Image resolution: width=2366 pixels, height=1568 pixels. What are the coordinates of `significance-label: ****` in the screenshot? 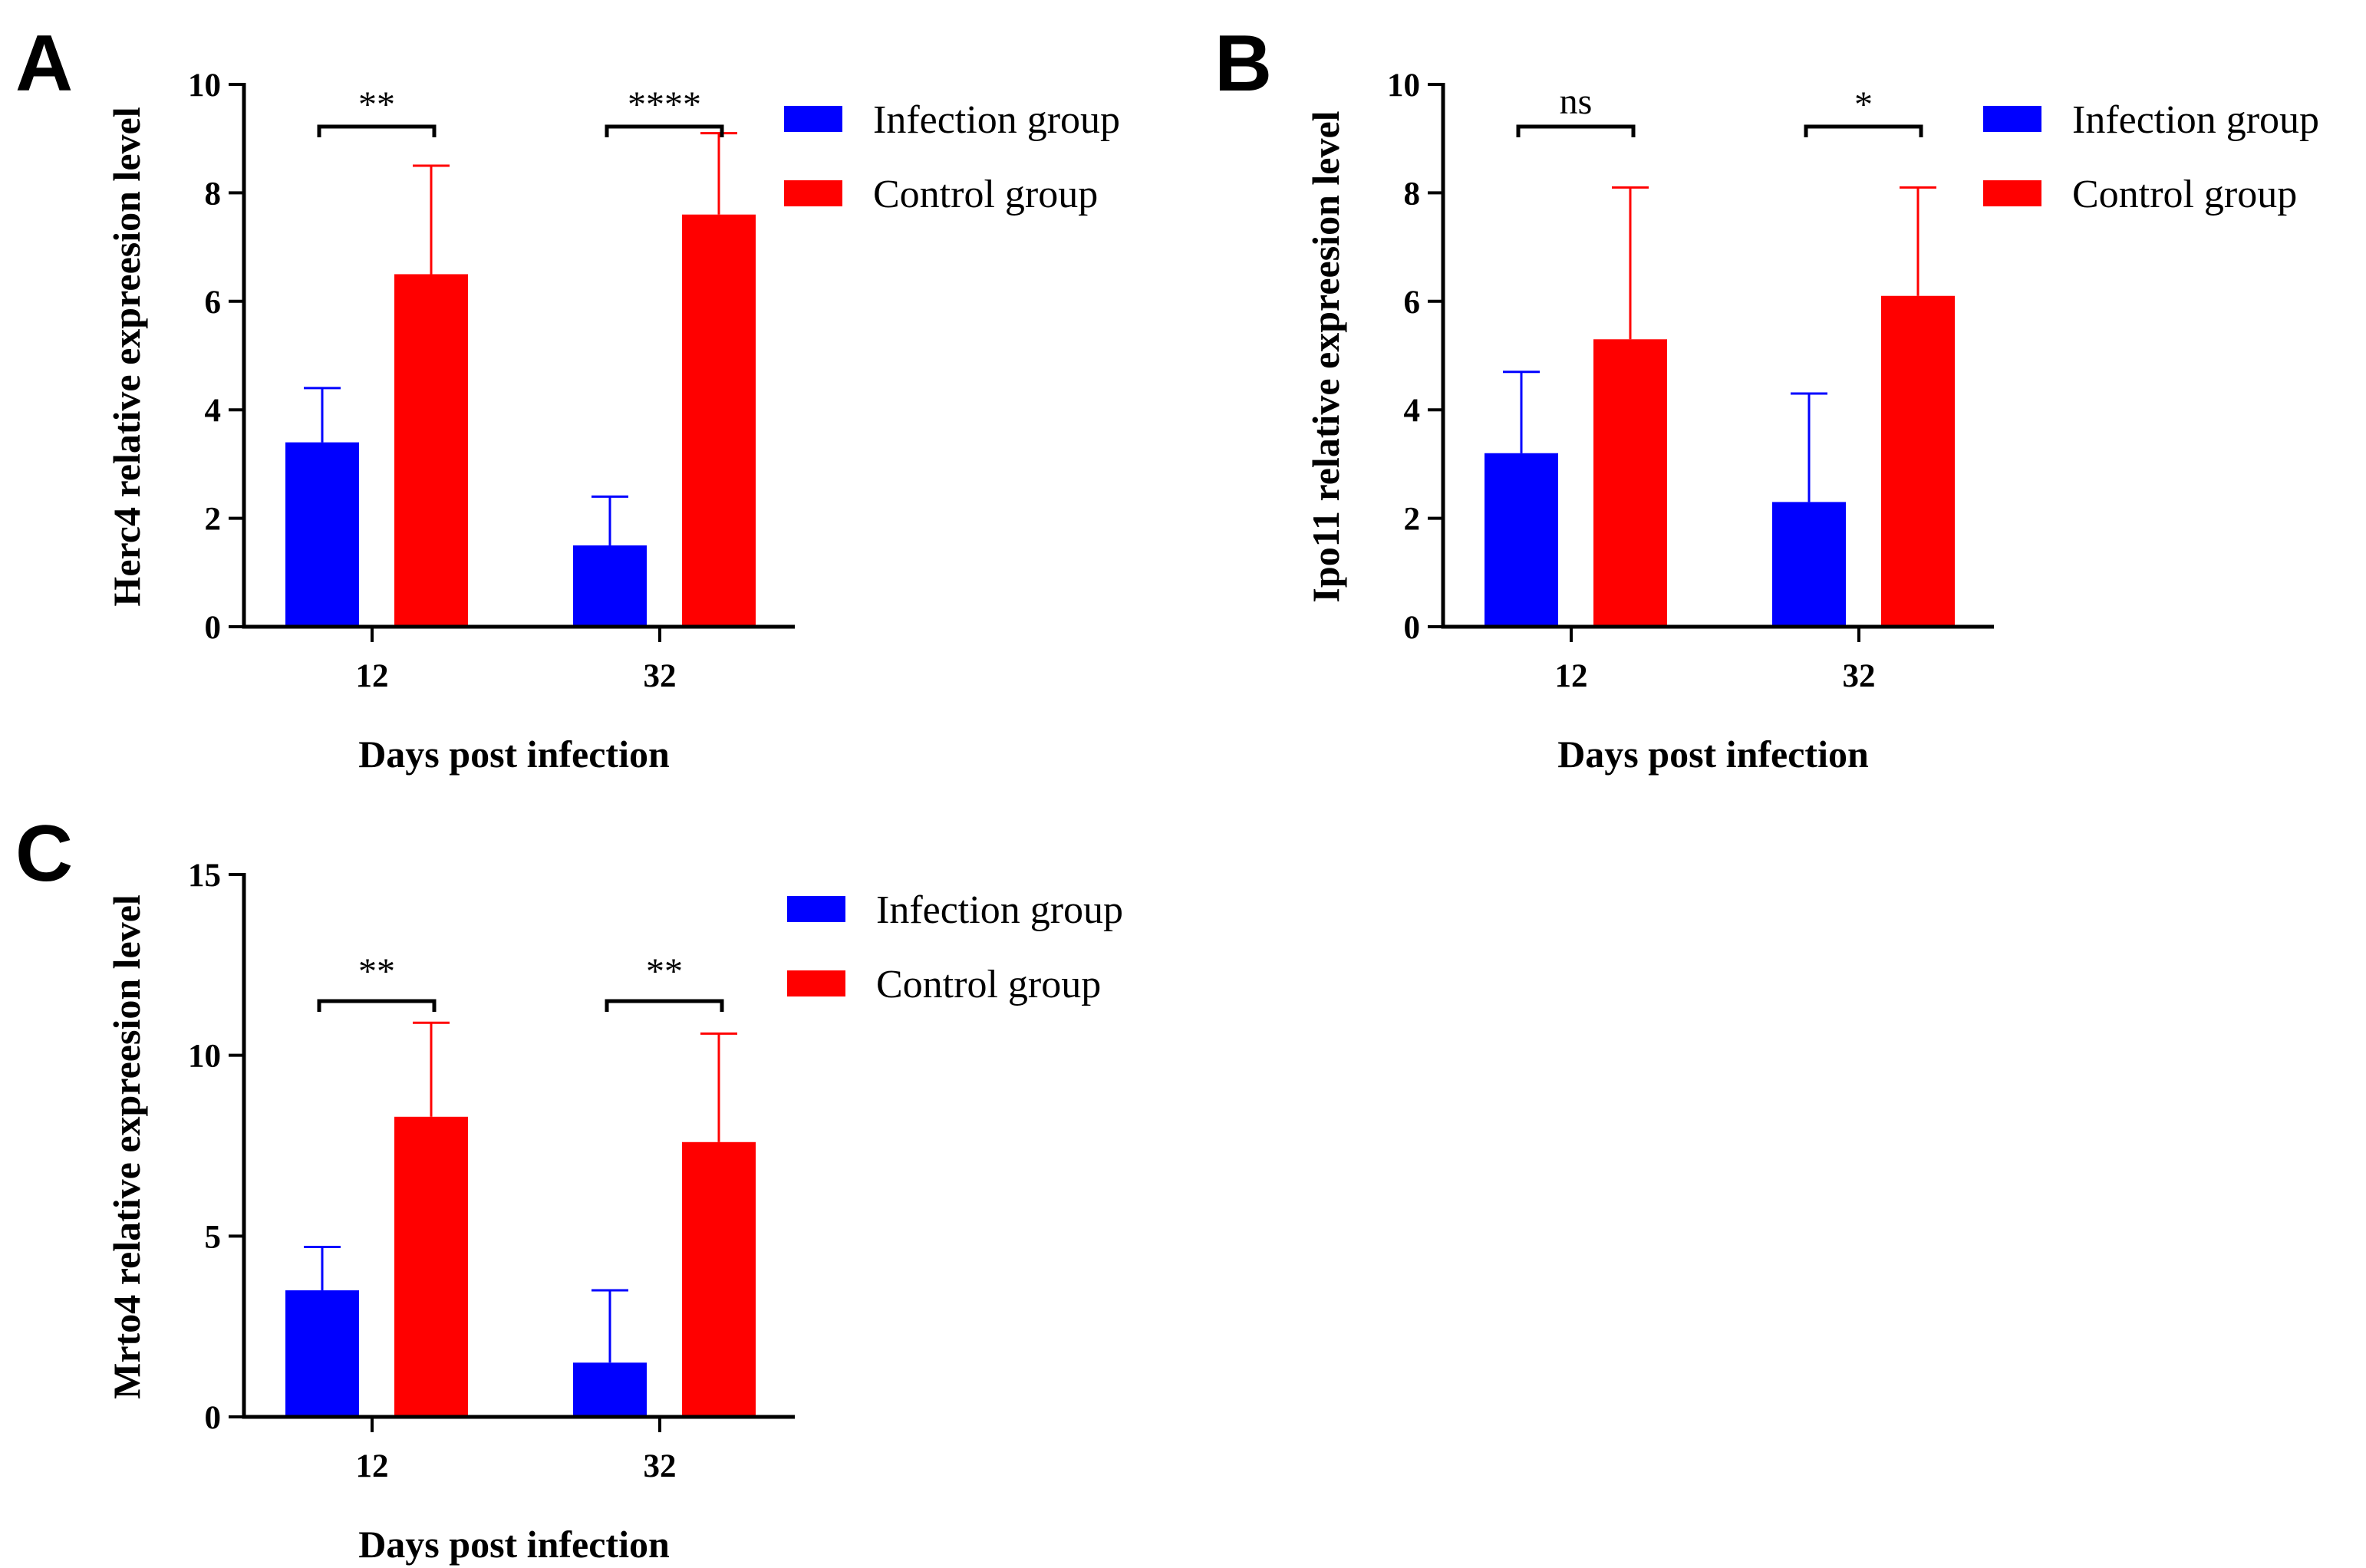 It's located at (664, 104).